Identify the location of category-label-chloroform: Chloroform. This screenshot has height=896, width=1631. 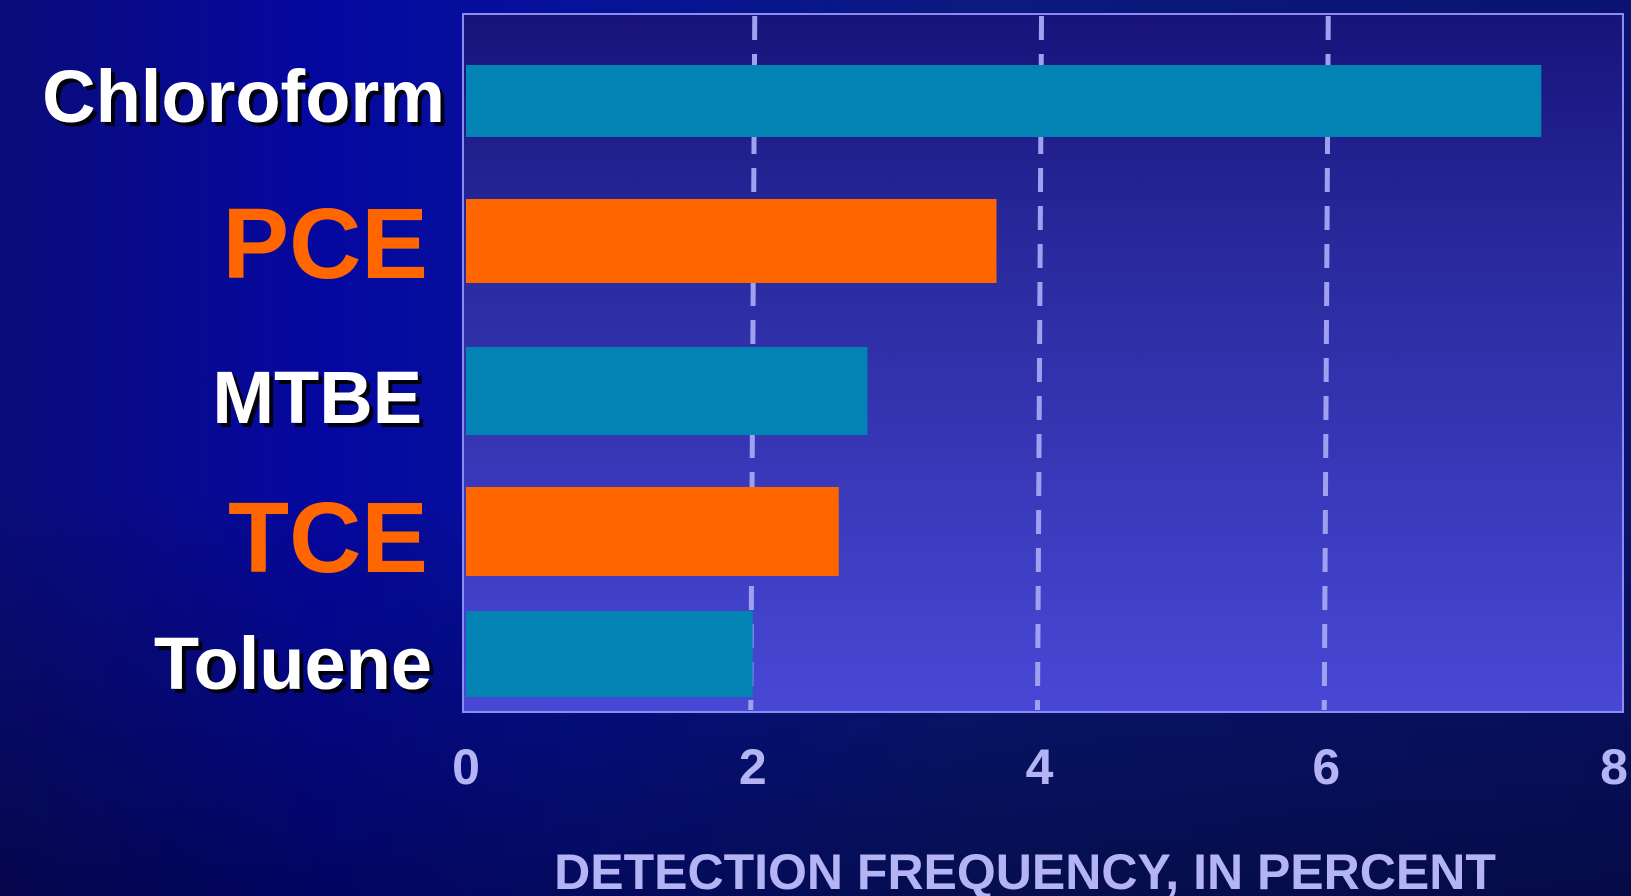
(243, 96).